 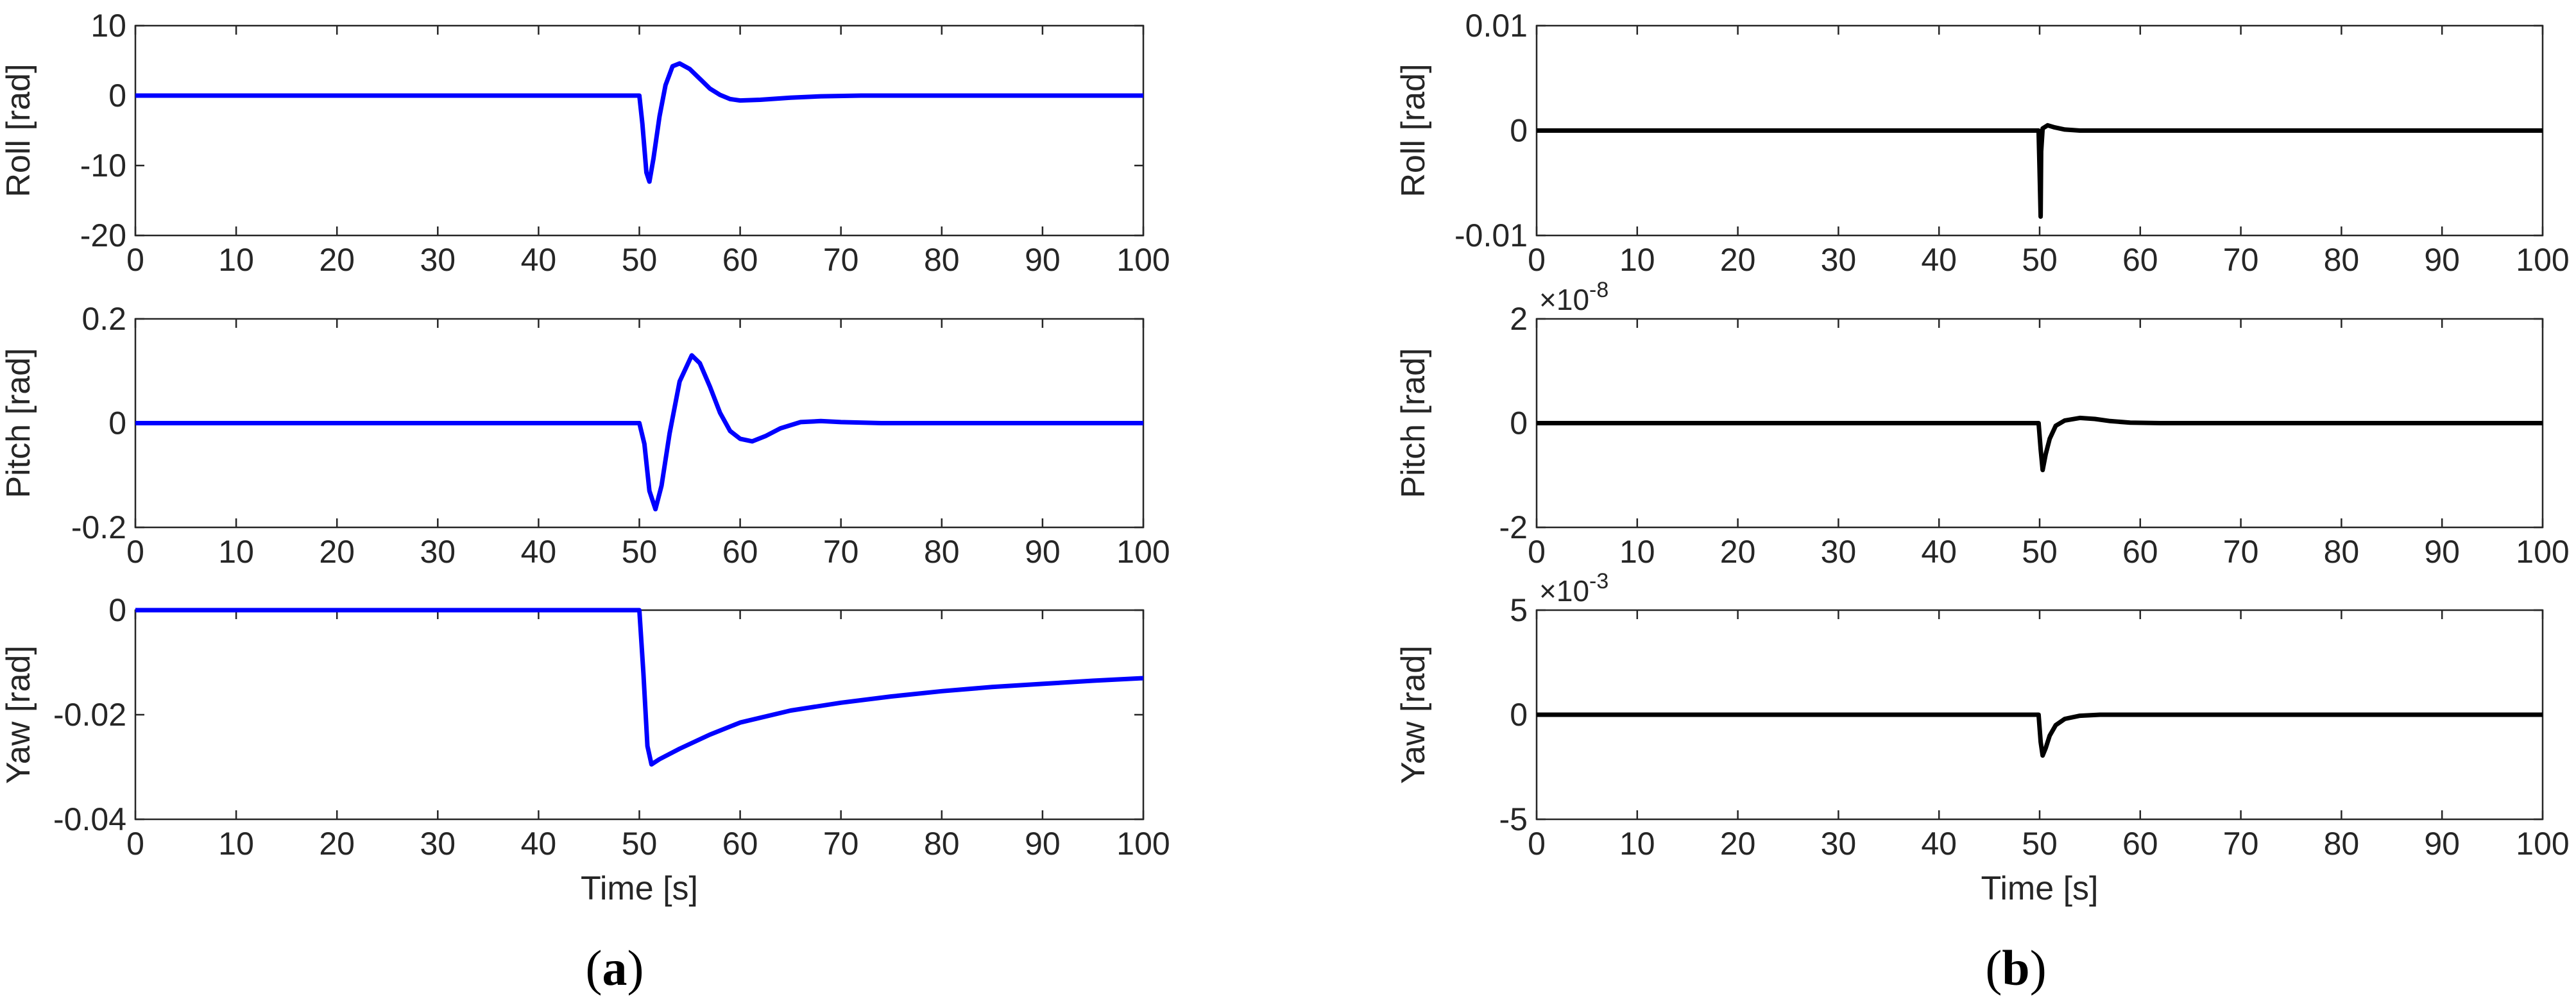 I want to click on chart-b-3-x-tick-label: 10, so click(x=1637, y=844).